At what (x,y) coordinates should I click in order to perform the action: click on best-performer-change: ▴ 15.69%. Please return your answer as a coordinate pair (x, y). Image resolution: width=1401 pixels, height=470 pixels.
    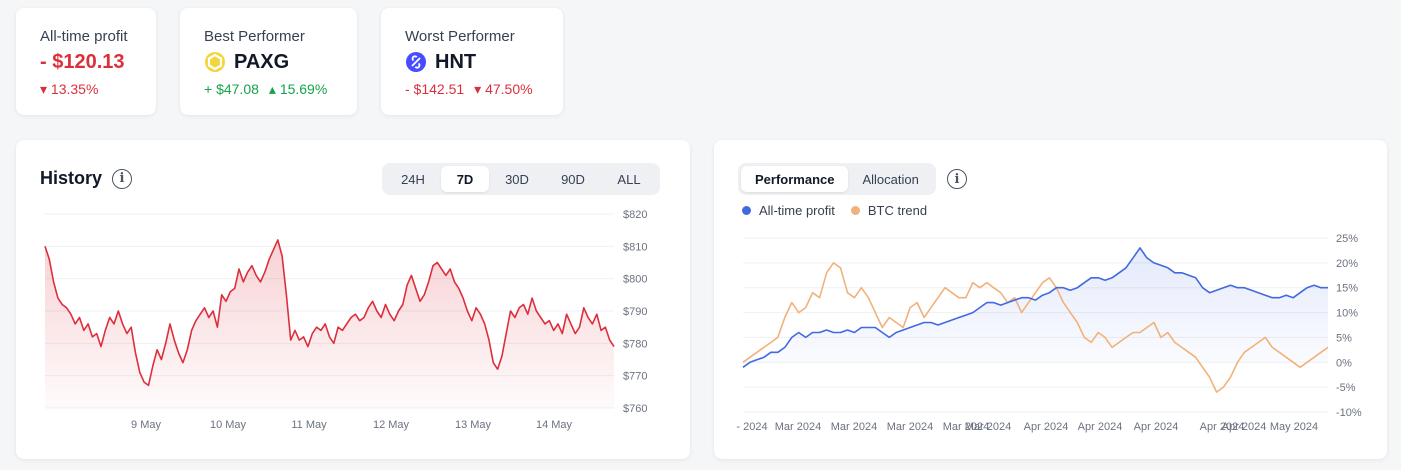
    Looking at the image, I should click on (298, 89).